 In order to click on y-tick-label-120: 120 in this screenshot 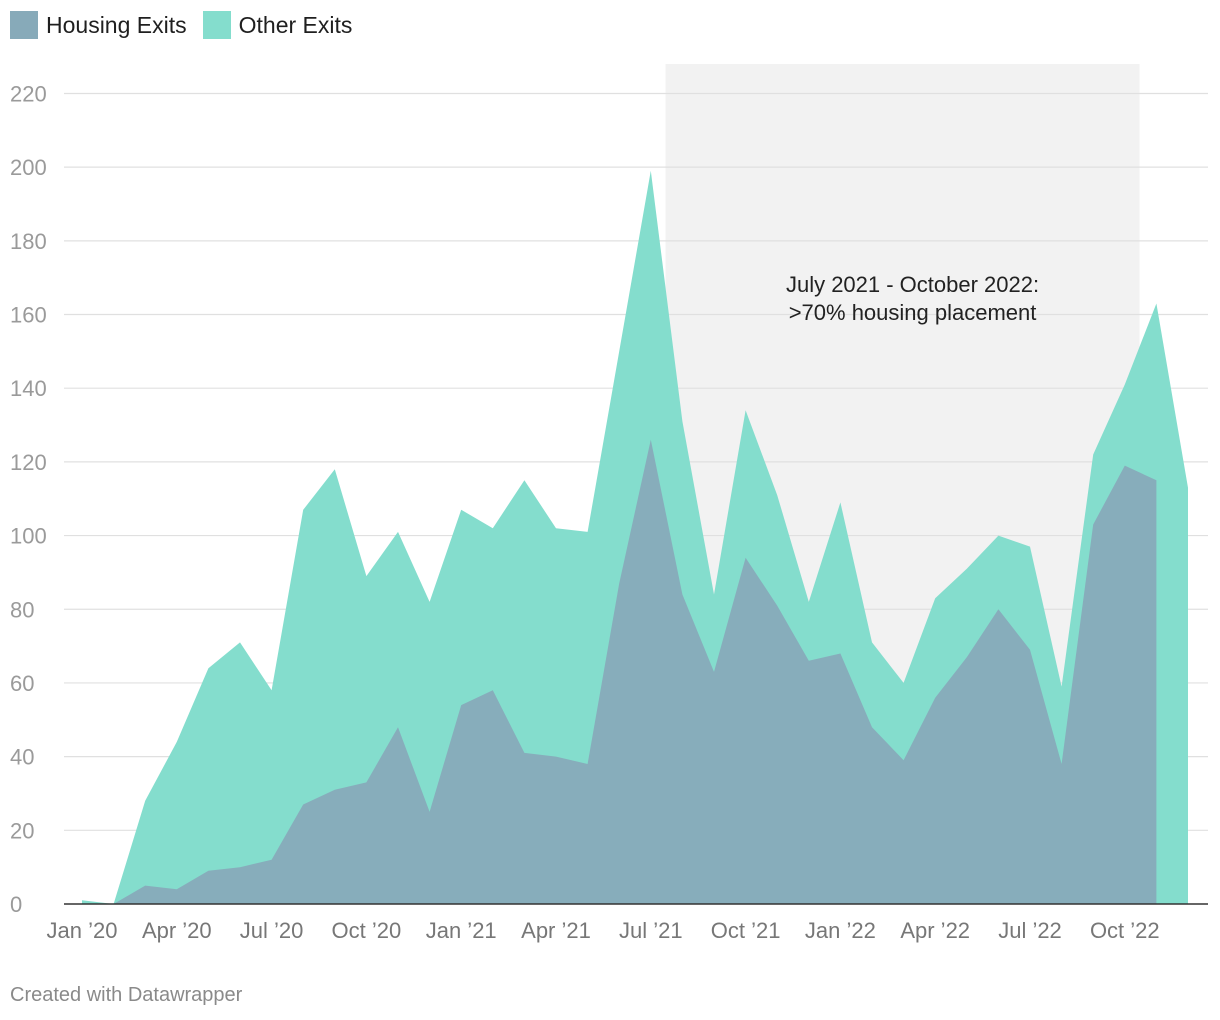, I will do `click(28, 462)`.